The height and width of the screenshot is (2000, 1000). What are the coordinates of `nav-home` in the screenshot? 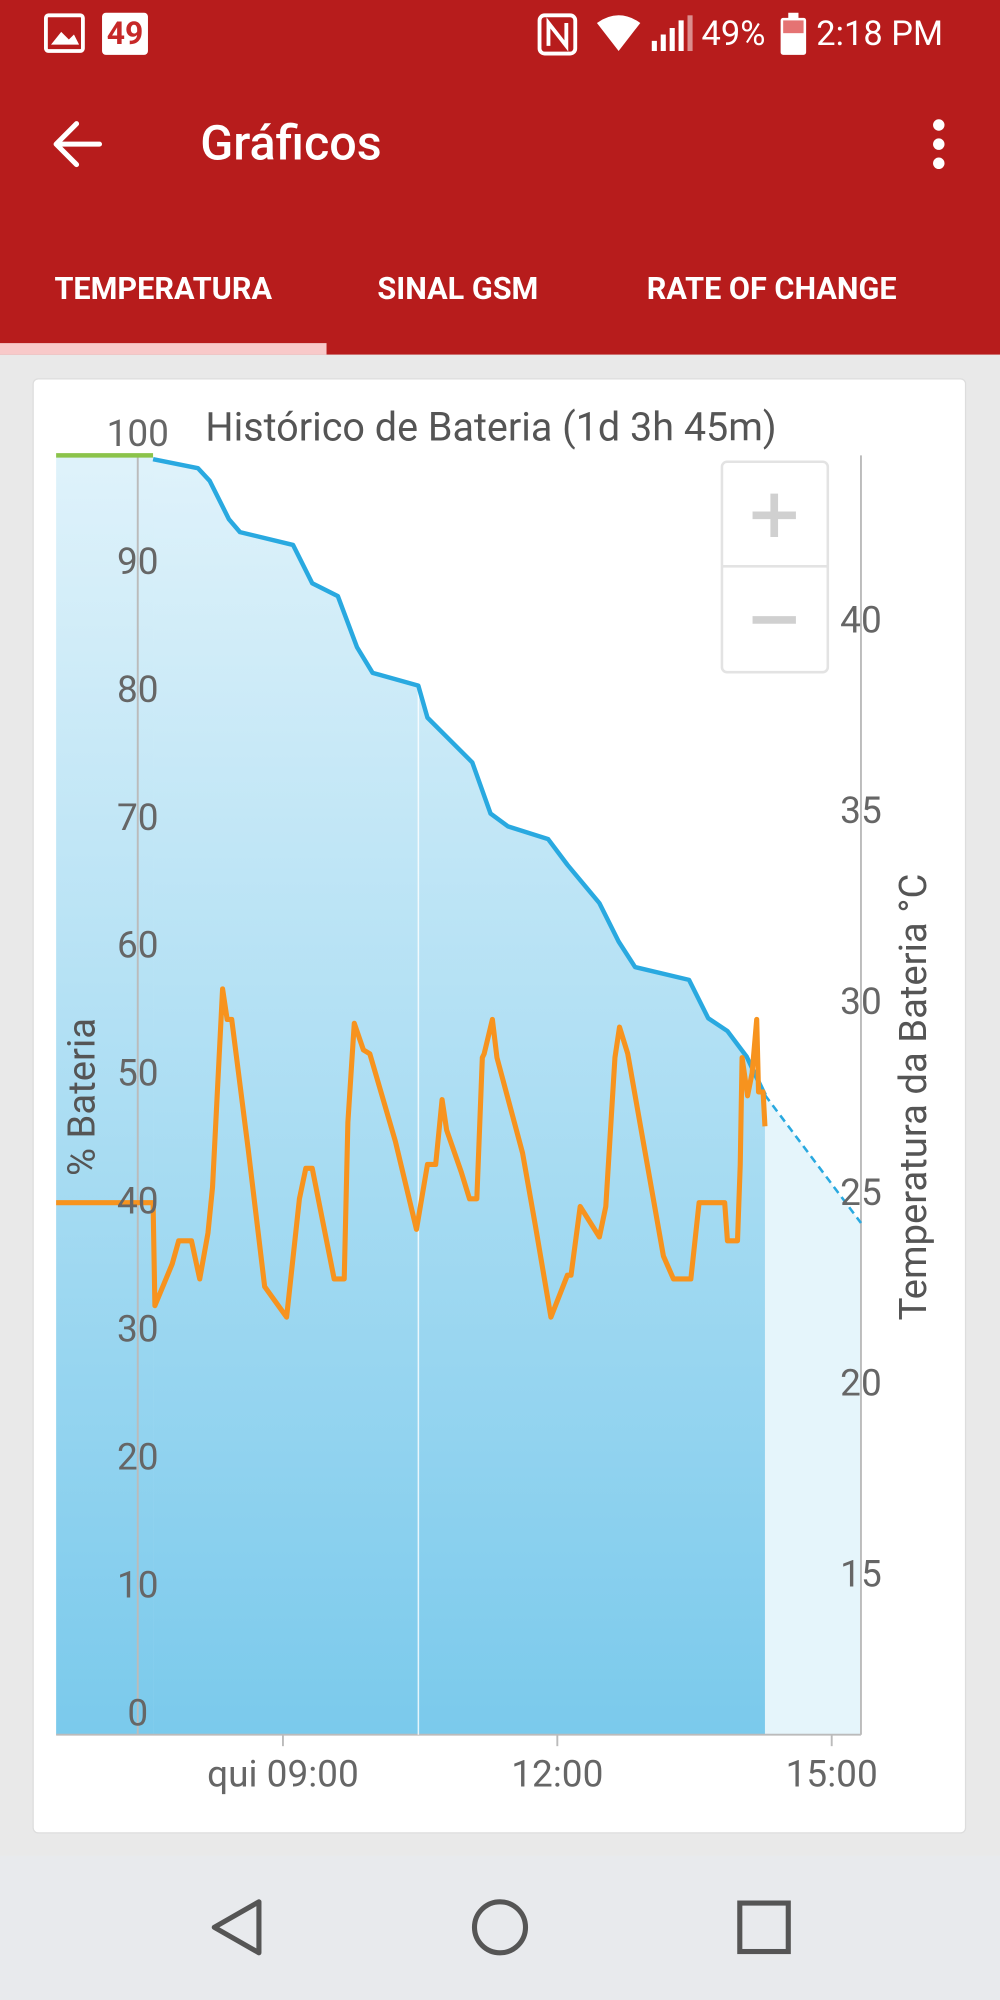 It's located at (500, 1927).